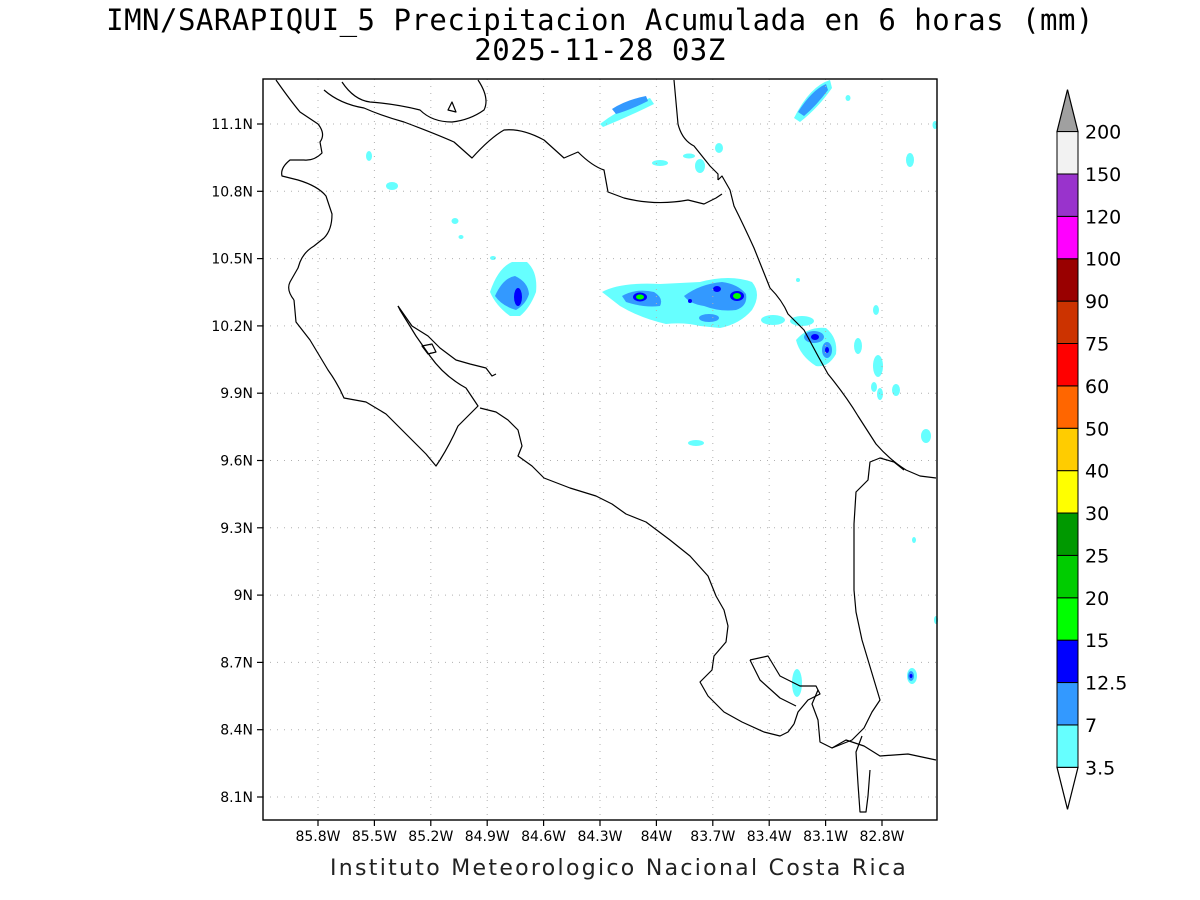  Describe the element at coordinates (712, 837) in the screenshot. I see `lon-tick-label: 83.7W` at that location.